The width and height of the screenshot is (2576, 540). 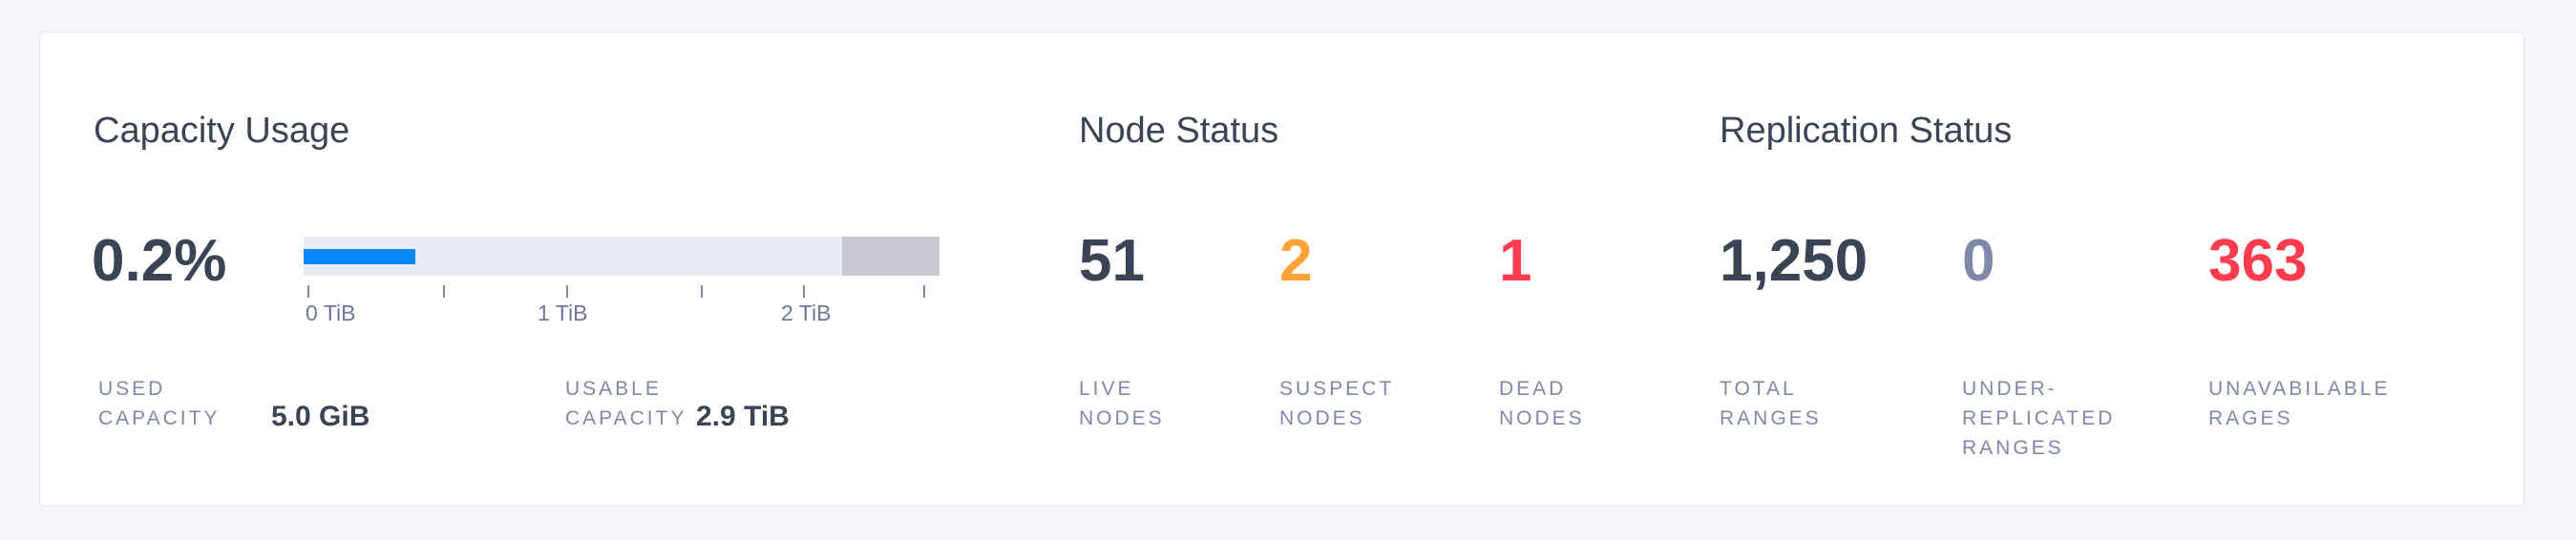 I want to click on usable-capacity-value: 2.9 TiB, so click(x=743, y=416).